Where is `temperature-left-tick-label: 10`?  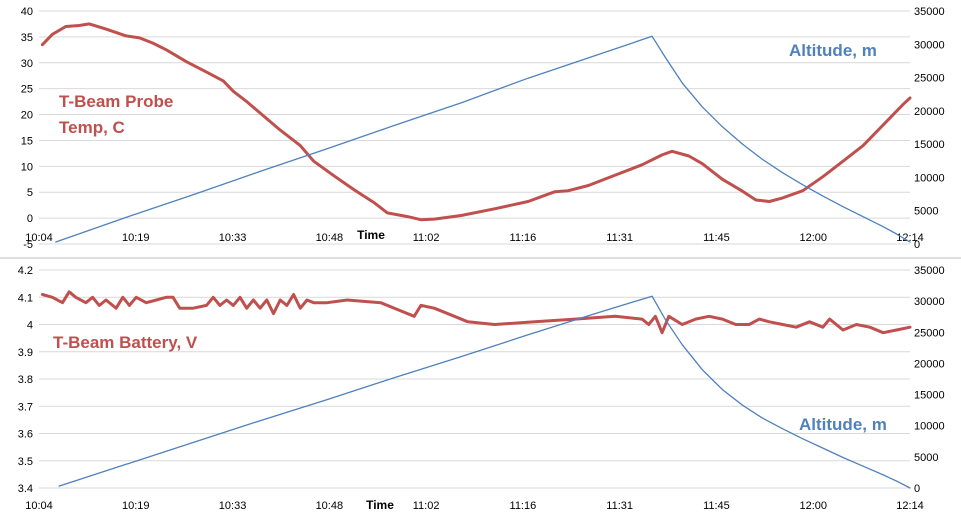
temperature-left-tick-label: 10 is located at coordinates (27, 167).